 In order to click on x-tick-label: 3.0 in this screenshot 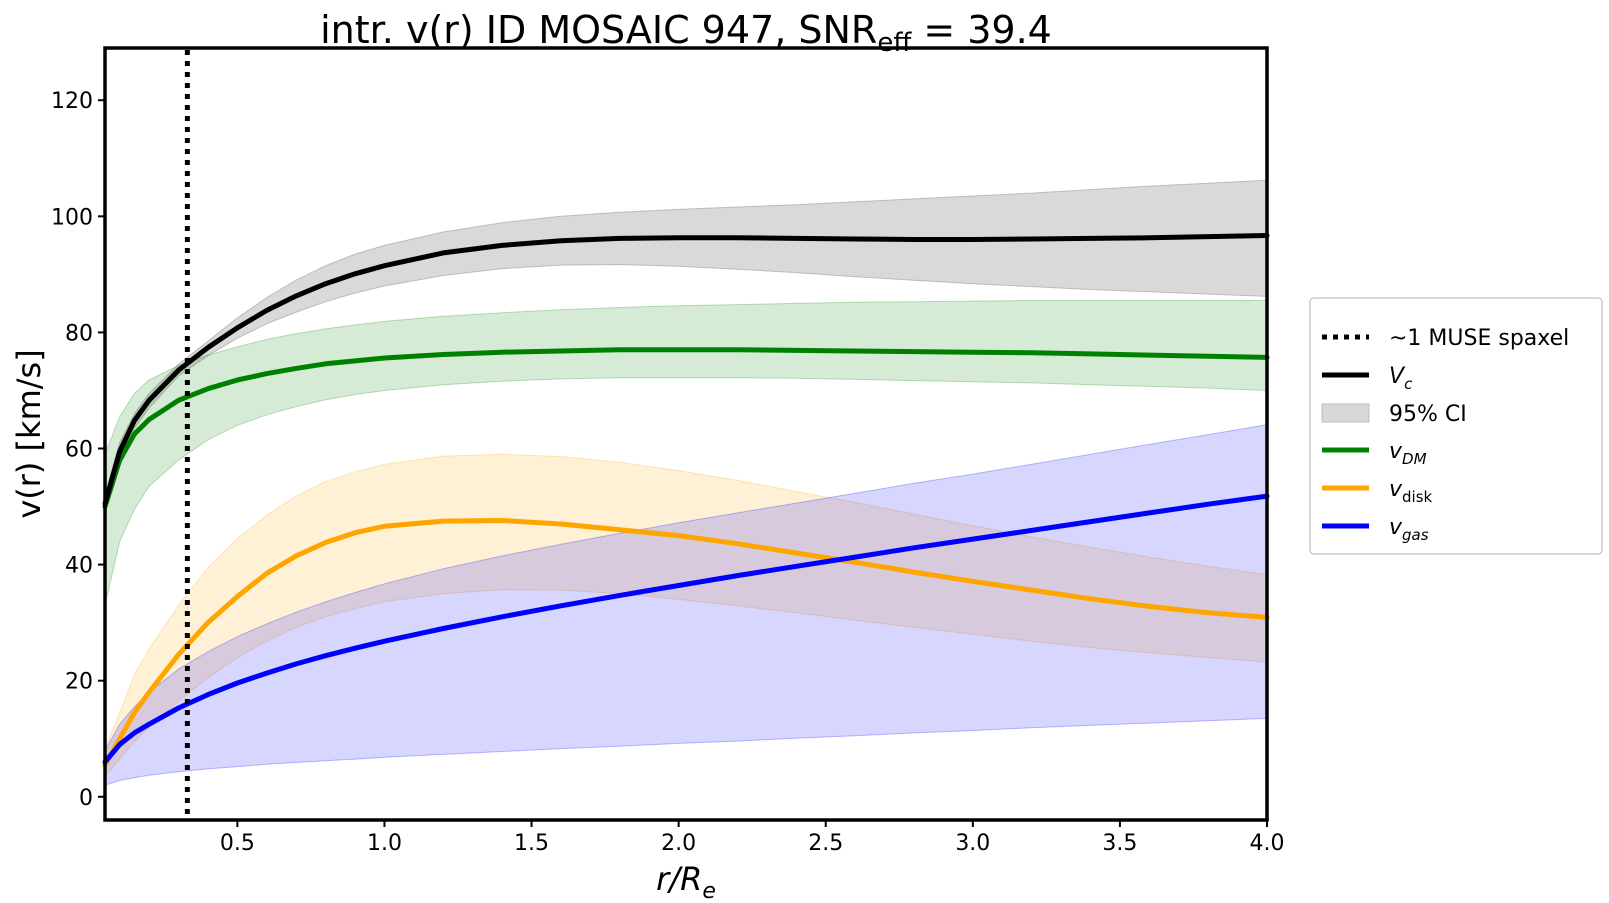, I will do `click(972, 843)`.